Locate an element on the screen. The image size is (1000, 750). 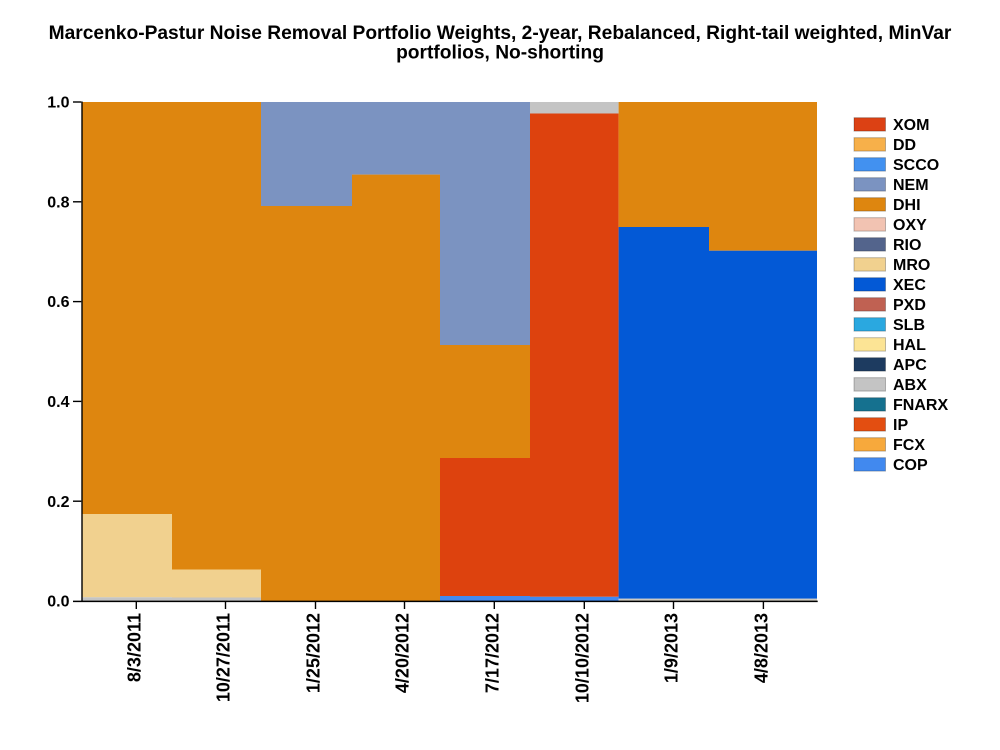
svg-text: IP is located at coordinates (900, 425).